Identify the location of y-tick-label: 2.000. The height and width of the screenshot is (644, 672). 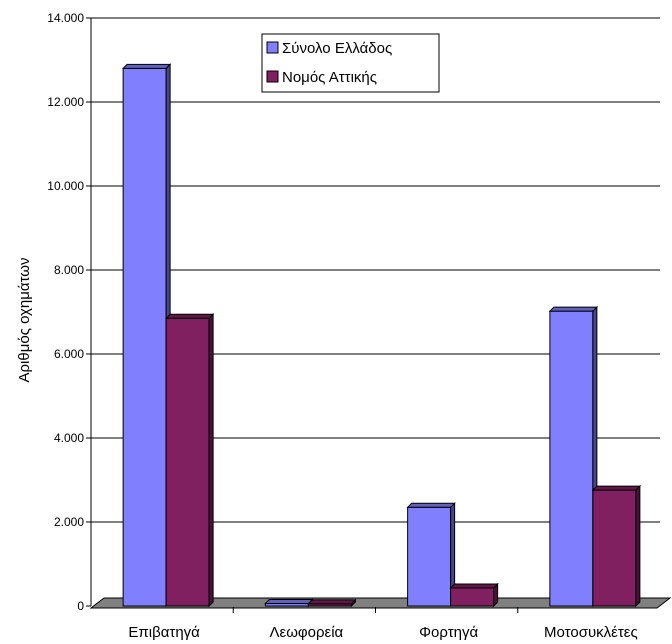
(69, 522).